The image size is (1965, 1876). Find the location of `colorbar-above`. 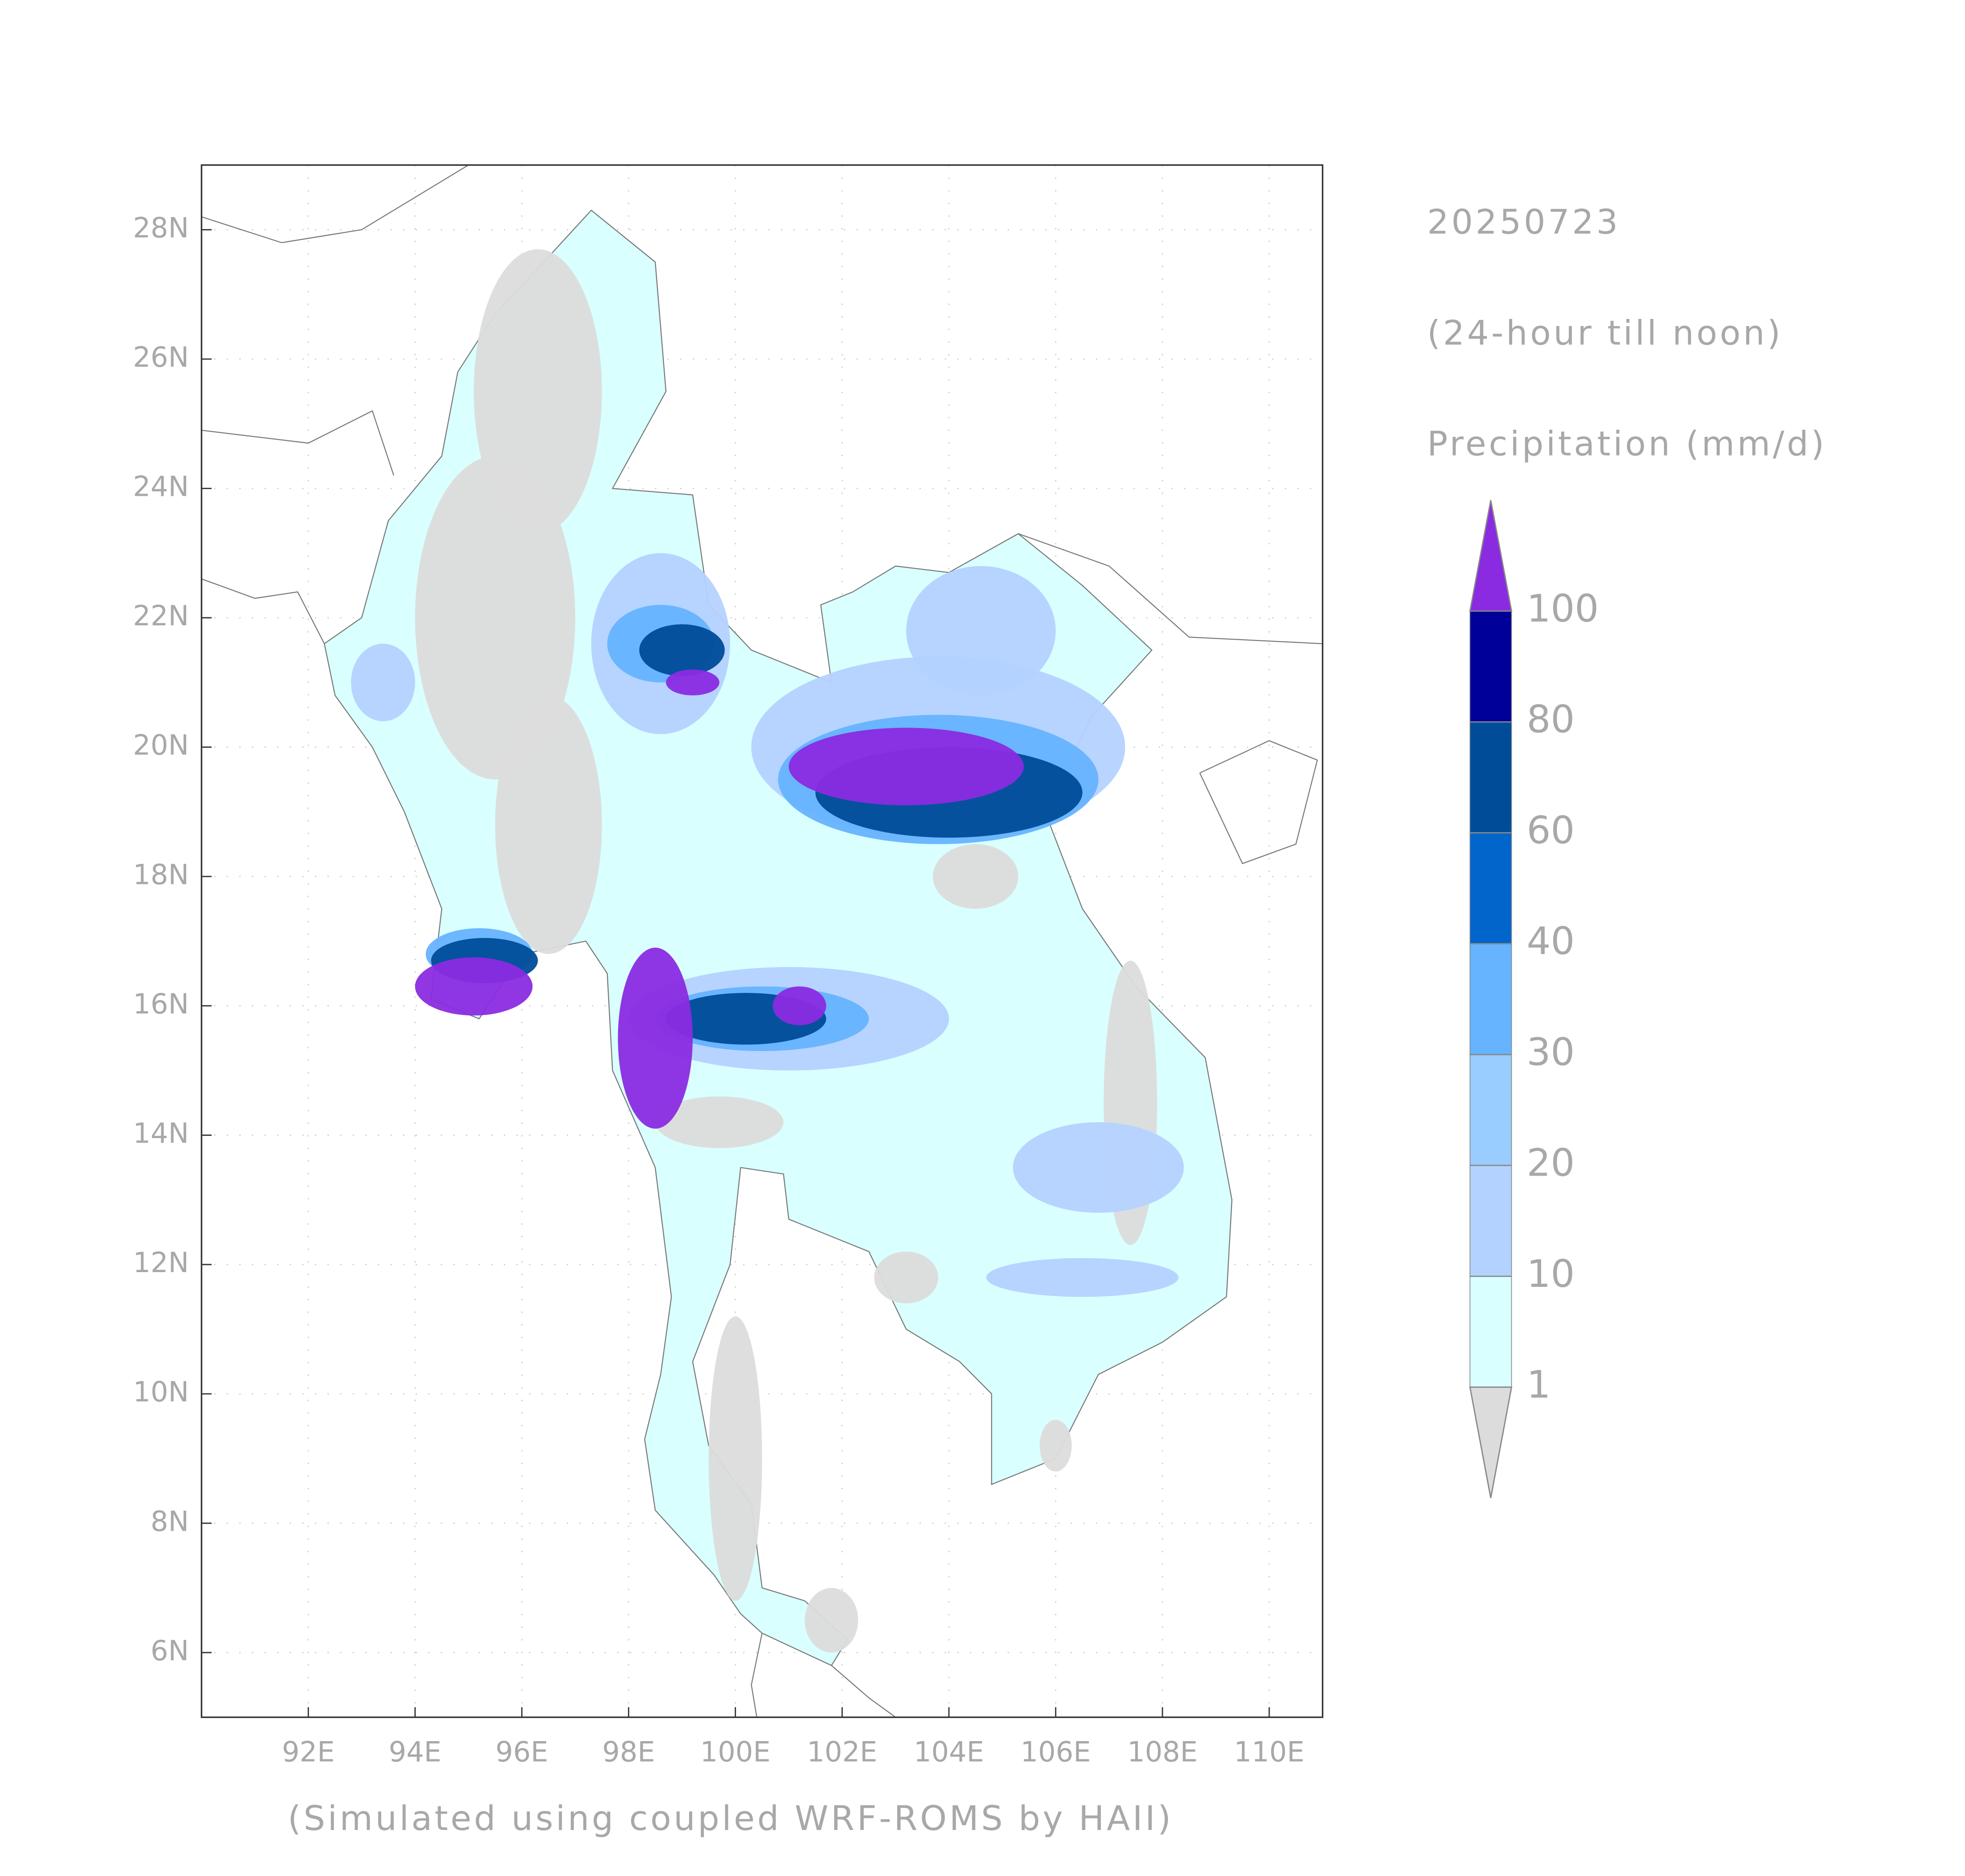

colorbar-above is located at coordinates (1491, 556).